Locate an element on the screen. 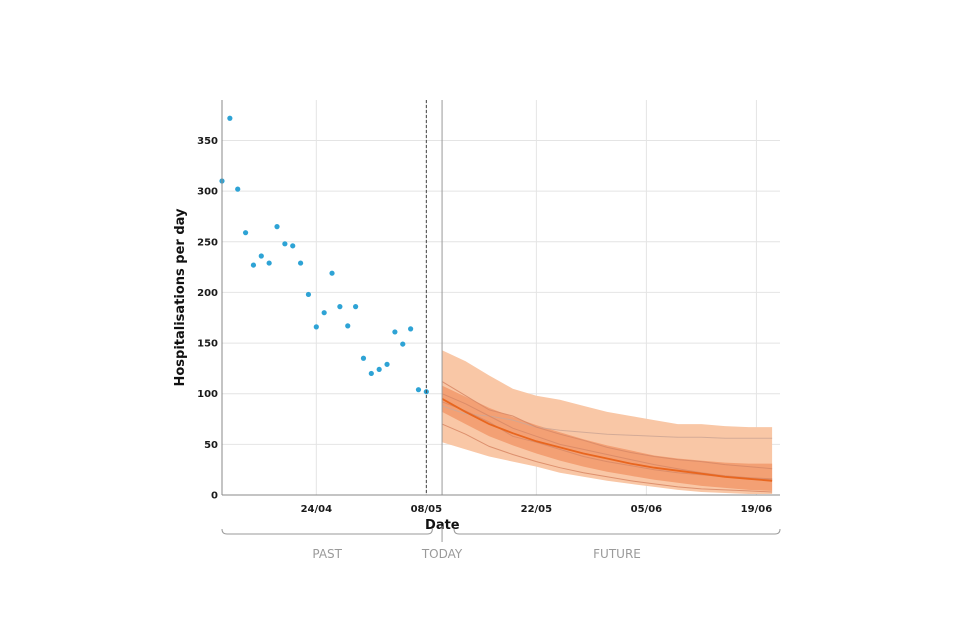 The width and height of the screenshot is (960, 640). x-tick-label: 08/05 is located at coordinates (427, 509).